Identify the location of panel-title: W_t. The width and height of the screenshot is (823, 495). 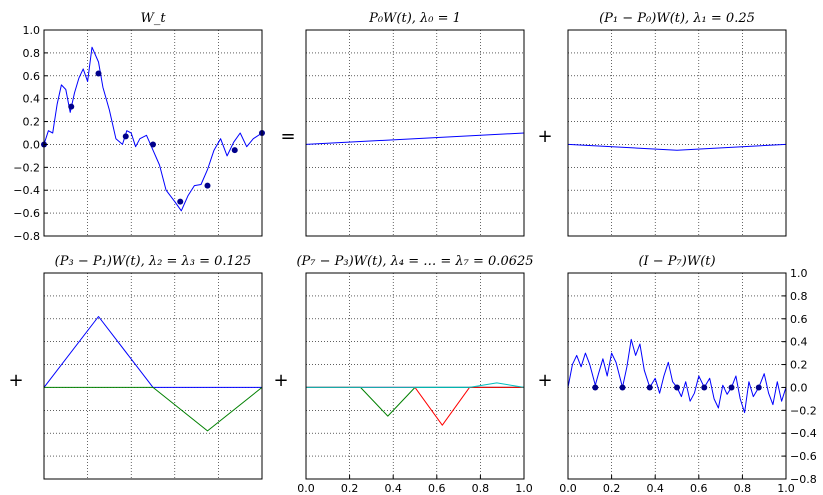
(153, 18).